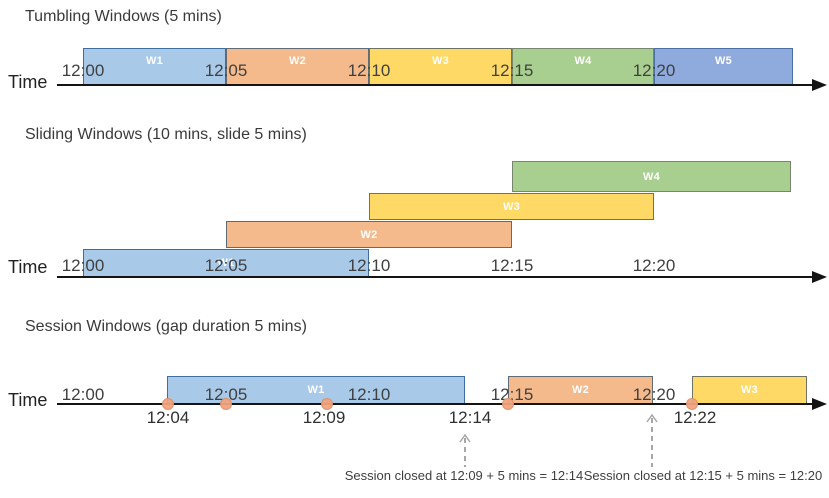  I want to click on tumbling-time-axis-line, so click(434, 85).